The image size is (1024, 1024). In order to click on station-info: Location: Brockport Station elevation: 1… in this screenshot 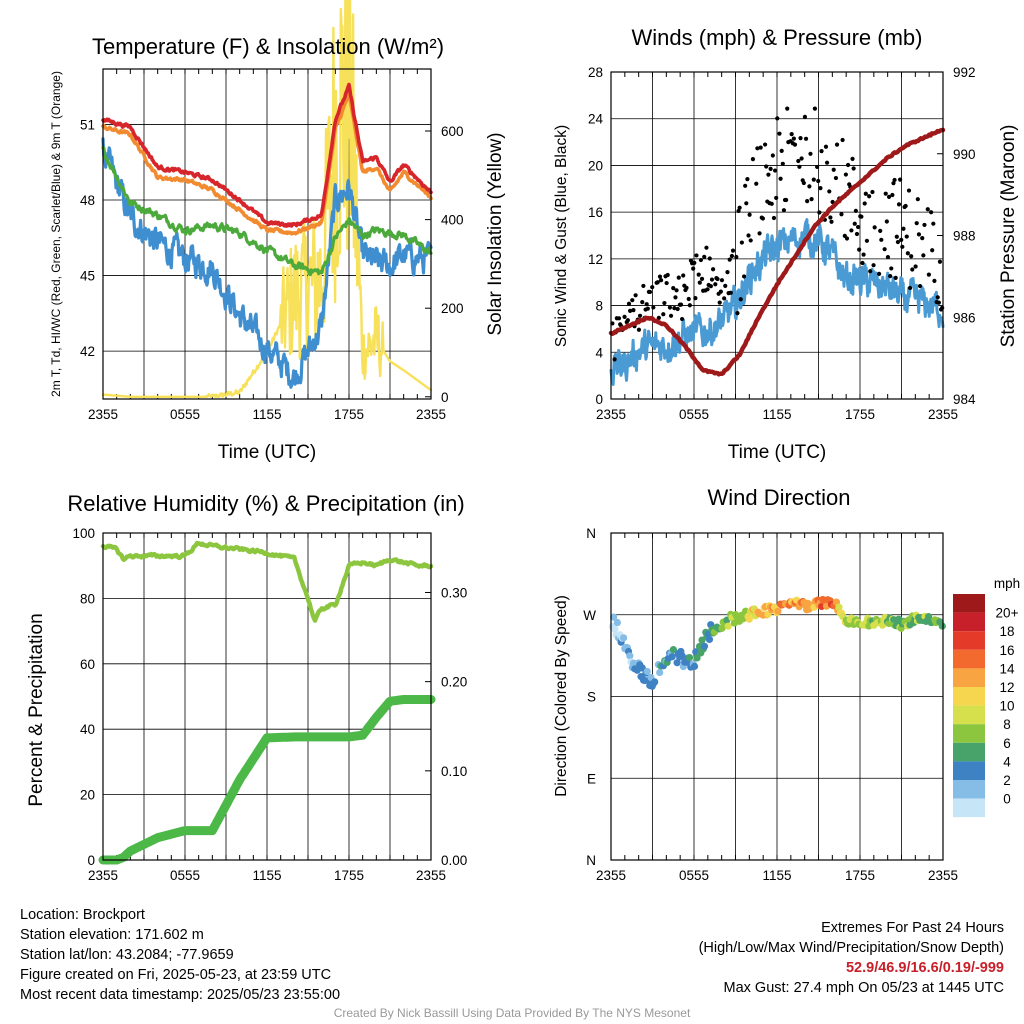, I will do `click(180, 955)`.